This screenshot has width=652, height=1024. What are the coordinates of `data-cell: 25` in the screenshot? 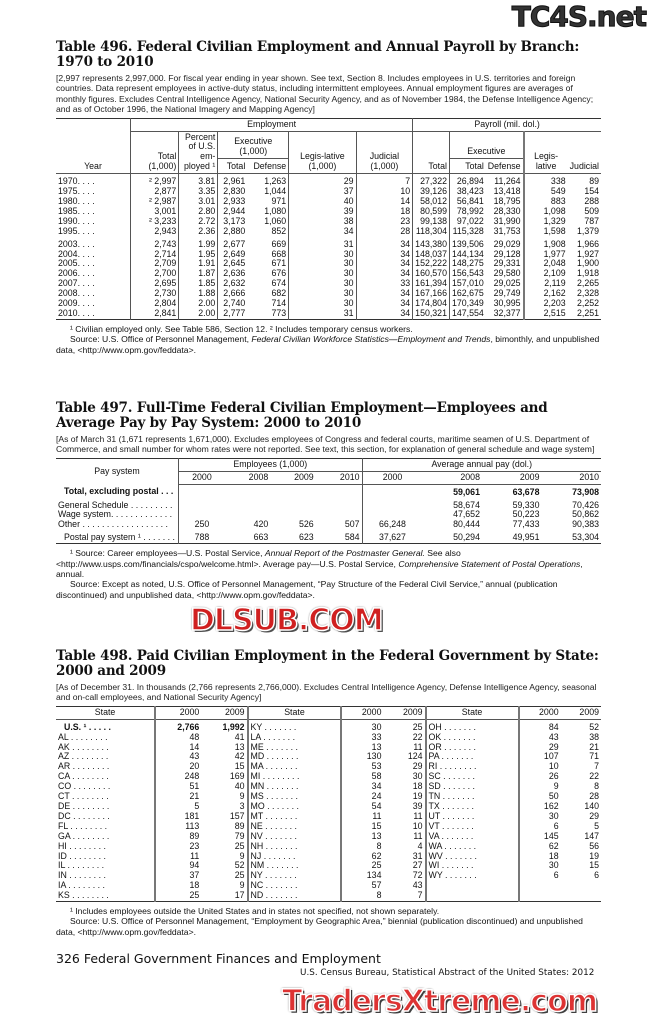 It's located at (178, 896).